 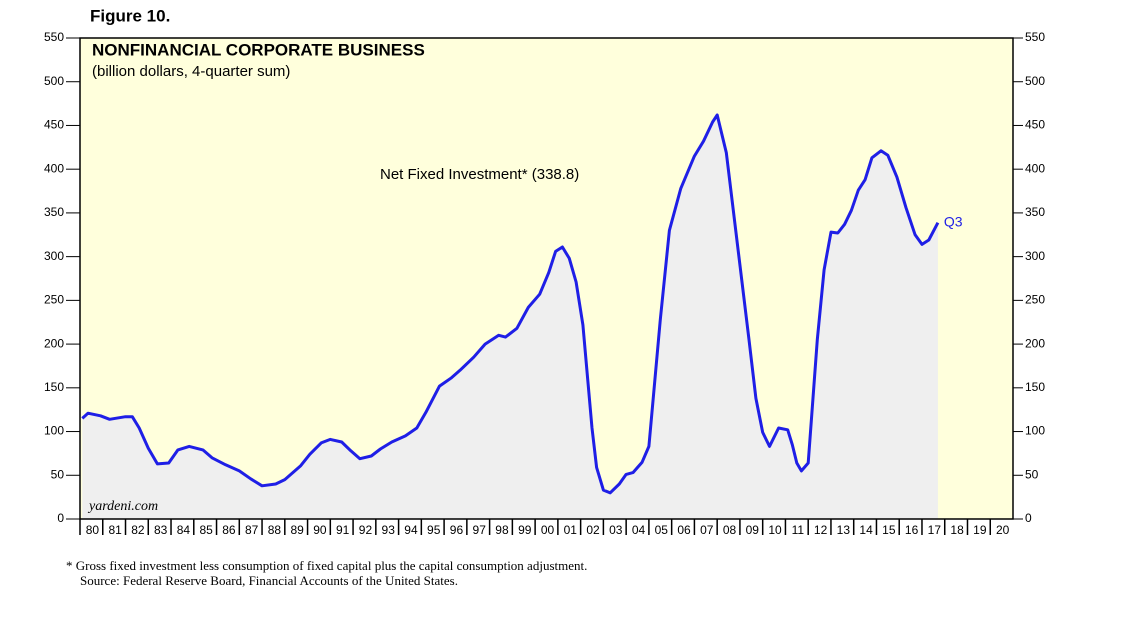 What do you see at coordinates (980, 530) in the screenshot?
I see `x-tick-label: 19` at bounding box center [980, 530].